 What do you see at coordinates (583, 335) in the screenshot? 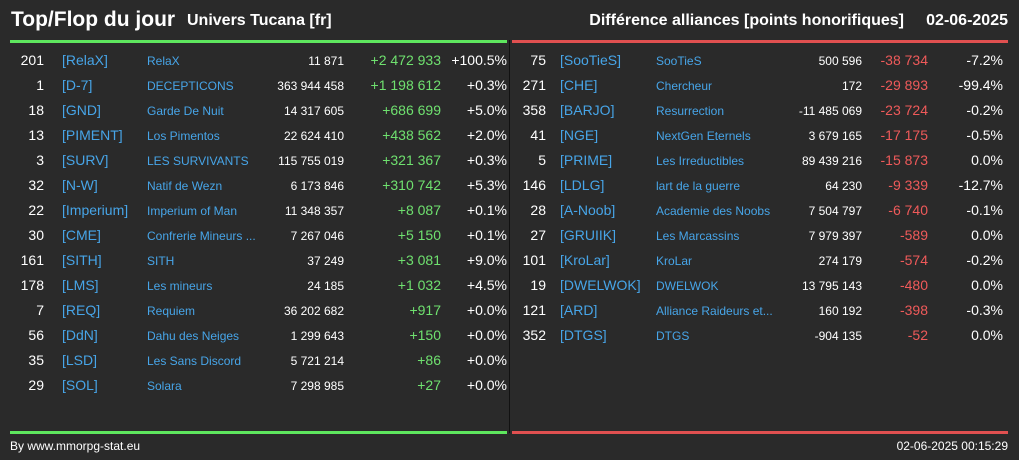
I see `alliance-tag-link: [DTGS]` at bounding box center [583, 335].